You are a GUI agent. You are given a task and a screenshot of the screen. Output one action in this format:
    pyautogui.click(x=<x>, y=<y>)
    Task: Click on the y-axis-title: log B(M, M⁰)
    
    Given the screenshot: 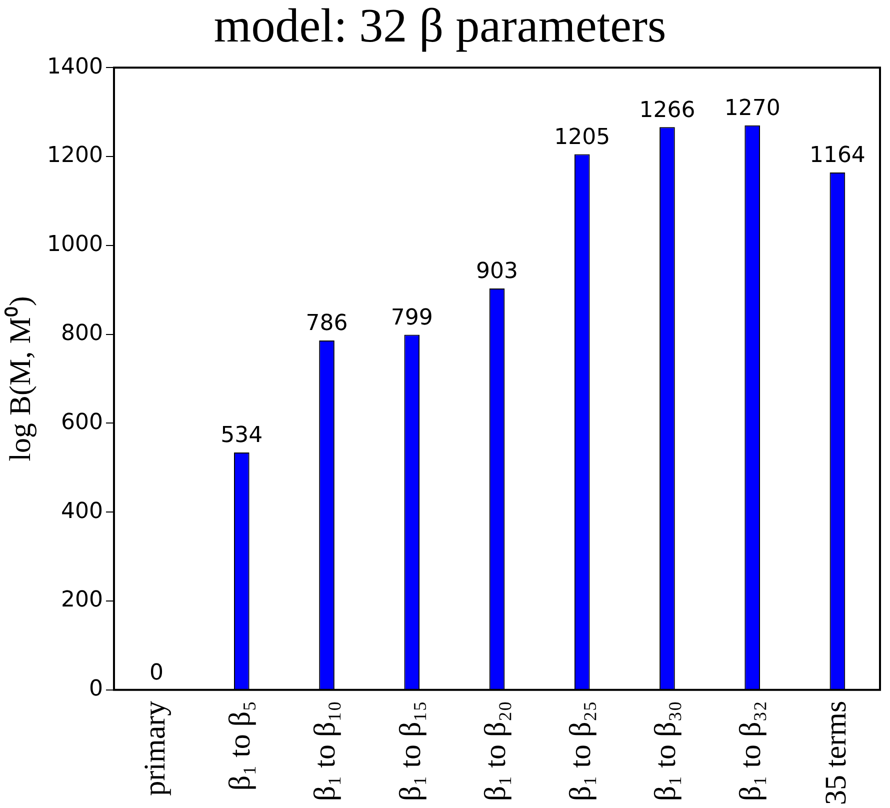 What is the action you would take?
    pyautogui.click(x=20, y=379)
    